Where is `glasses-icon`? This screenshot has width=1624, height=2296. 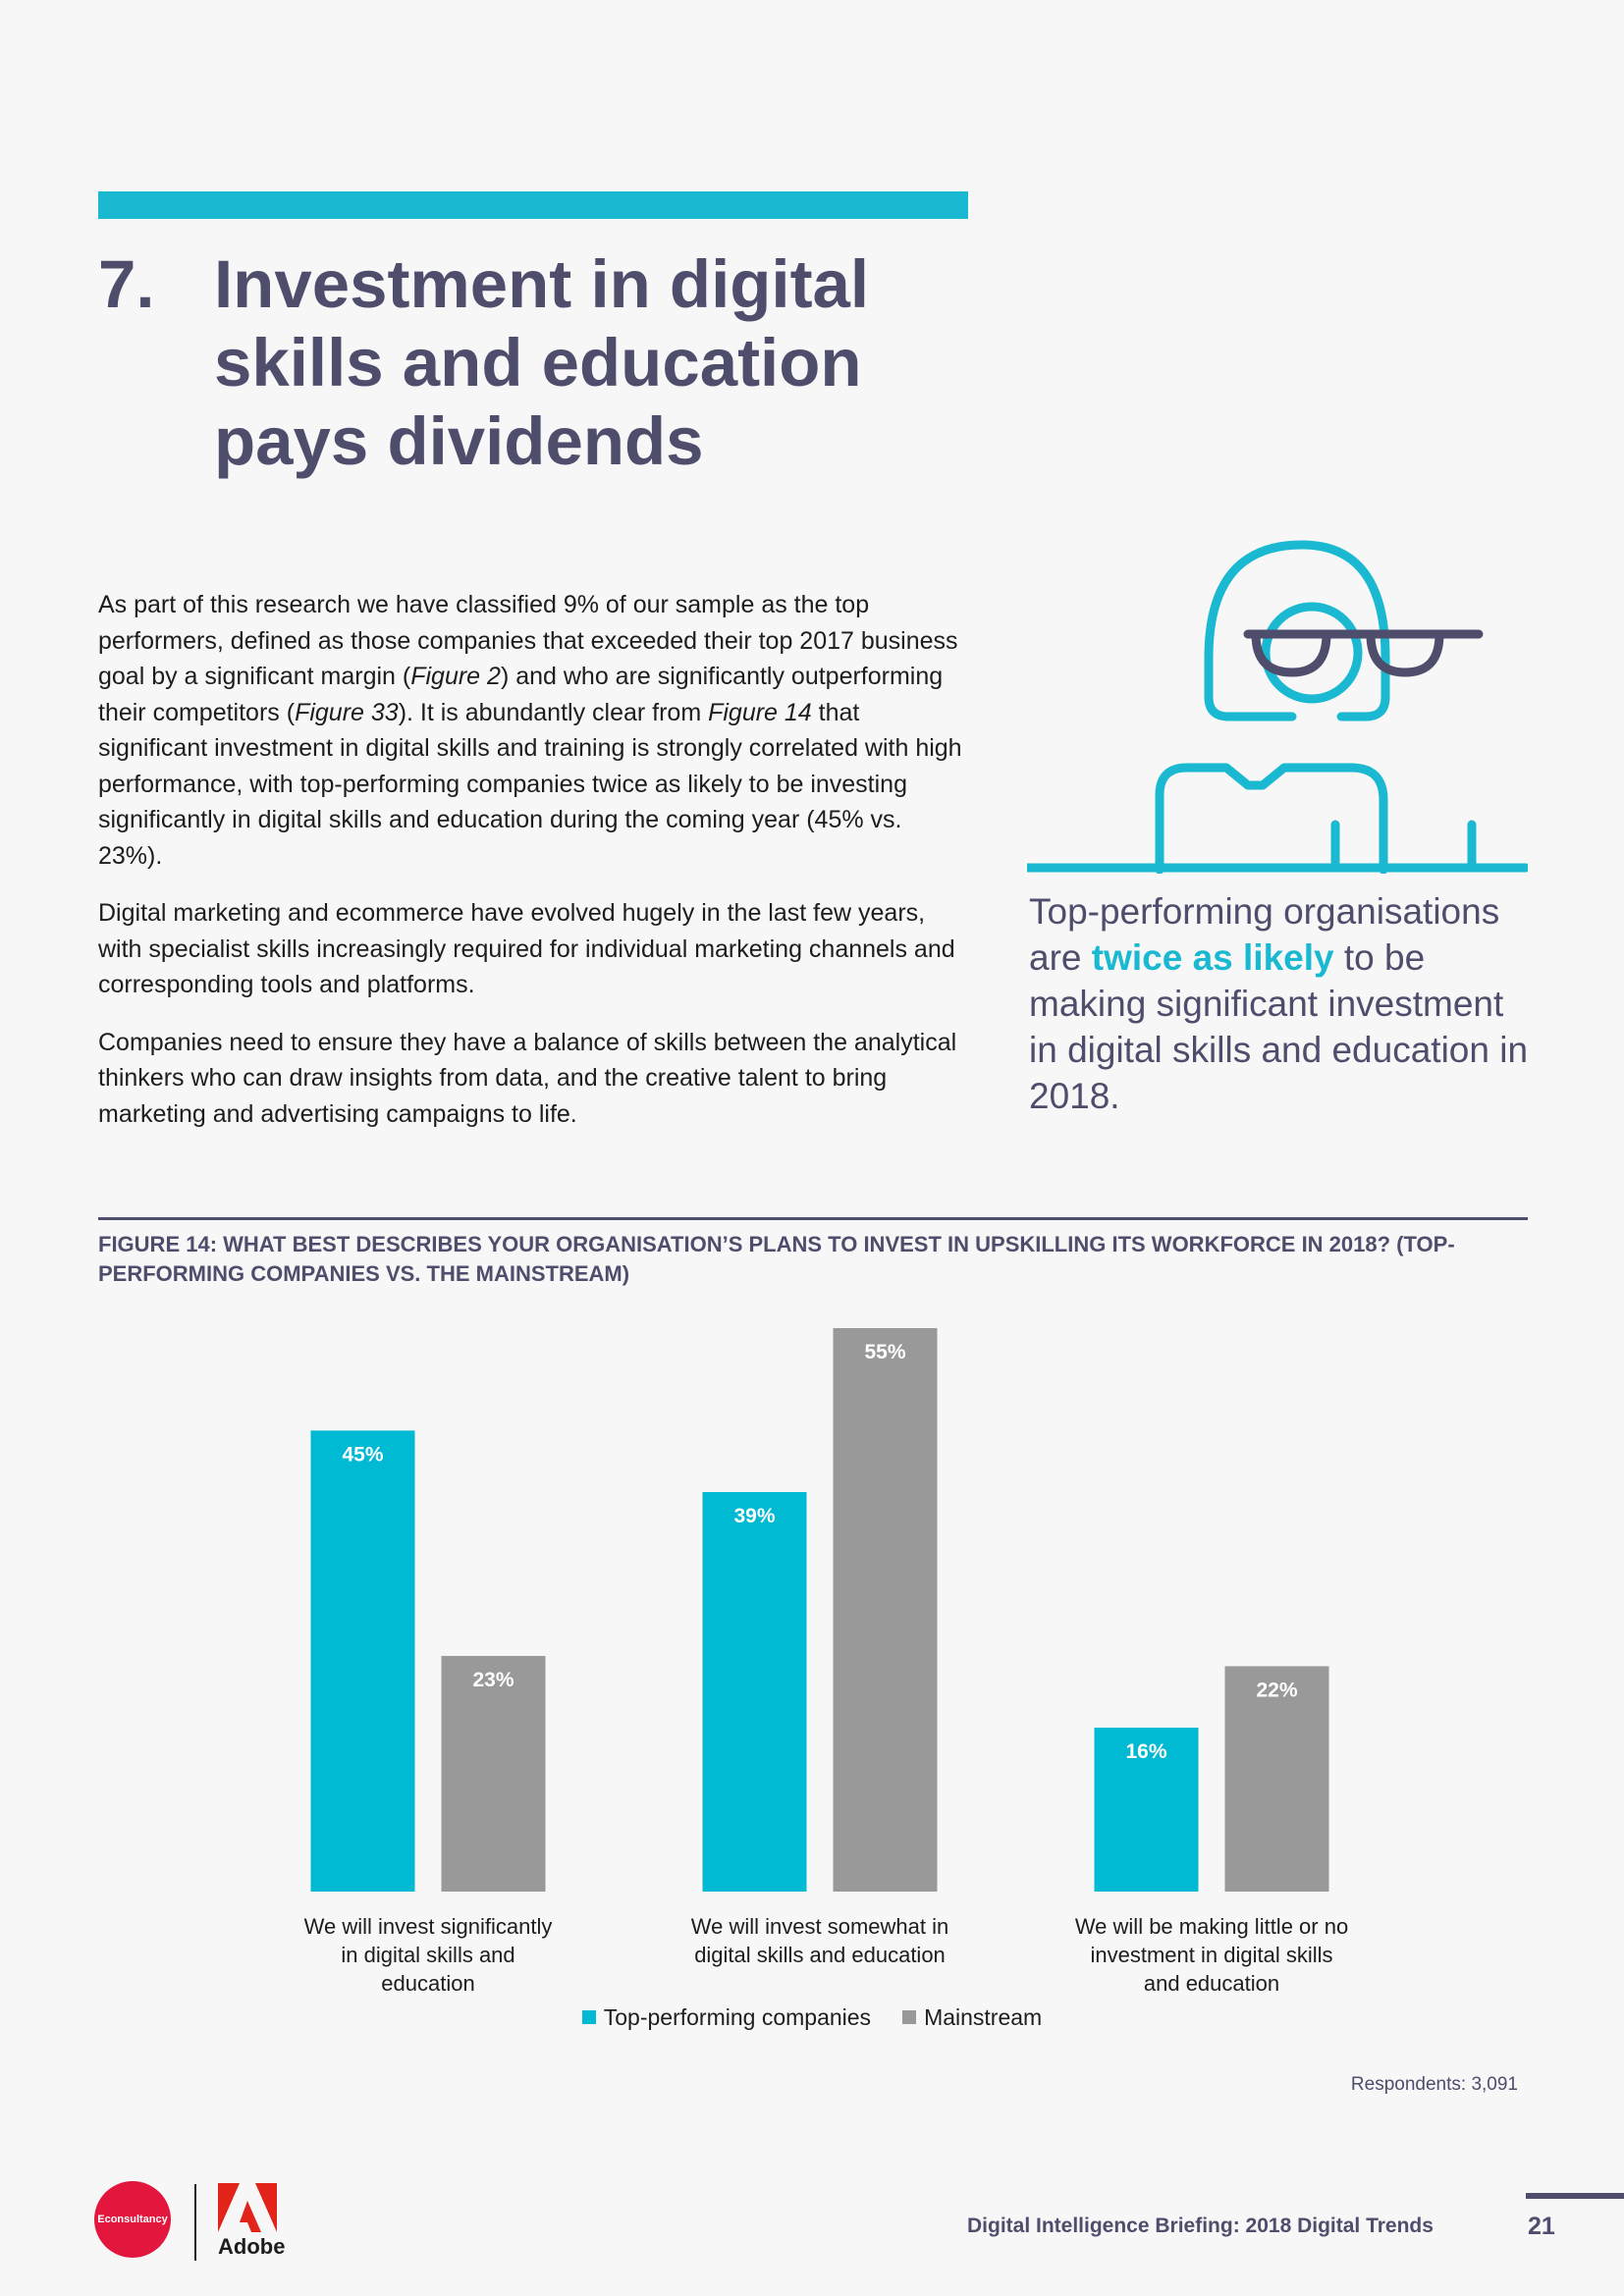 glasses-icon is located at coordinates (1363, 653).